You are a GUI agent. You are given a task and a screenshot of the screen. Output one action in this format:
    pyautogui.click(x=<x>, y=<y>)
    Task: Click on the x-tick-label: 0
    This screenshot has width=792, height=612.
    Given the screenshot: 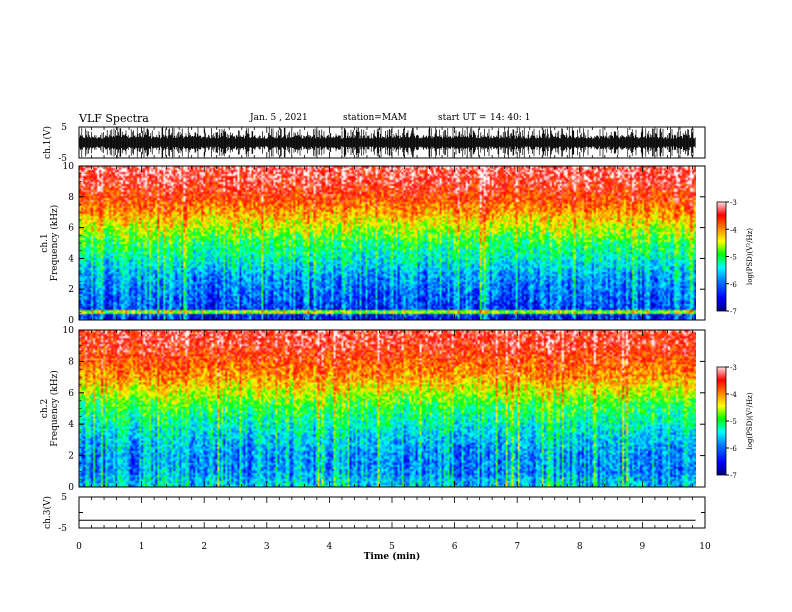 What is the action you would take?
    pyautogui.click(x=79, y=547)
    